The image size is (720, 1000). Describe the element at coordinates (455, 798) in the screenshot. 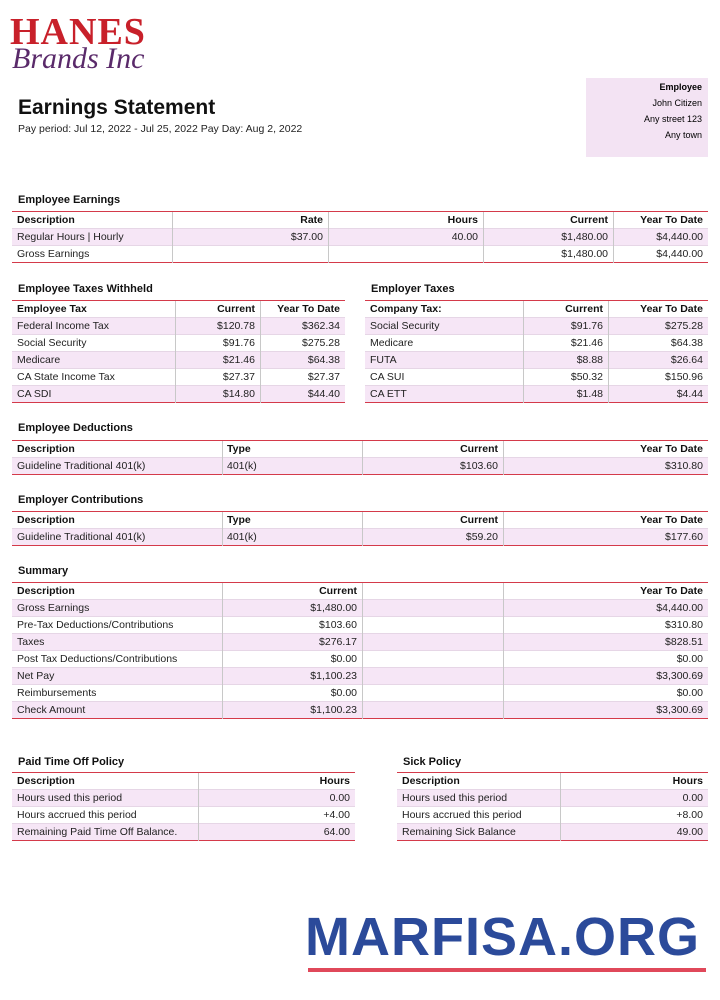

I see `table-cell: Hours used this period` at that location.